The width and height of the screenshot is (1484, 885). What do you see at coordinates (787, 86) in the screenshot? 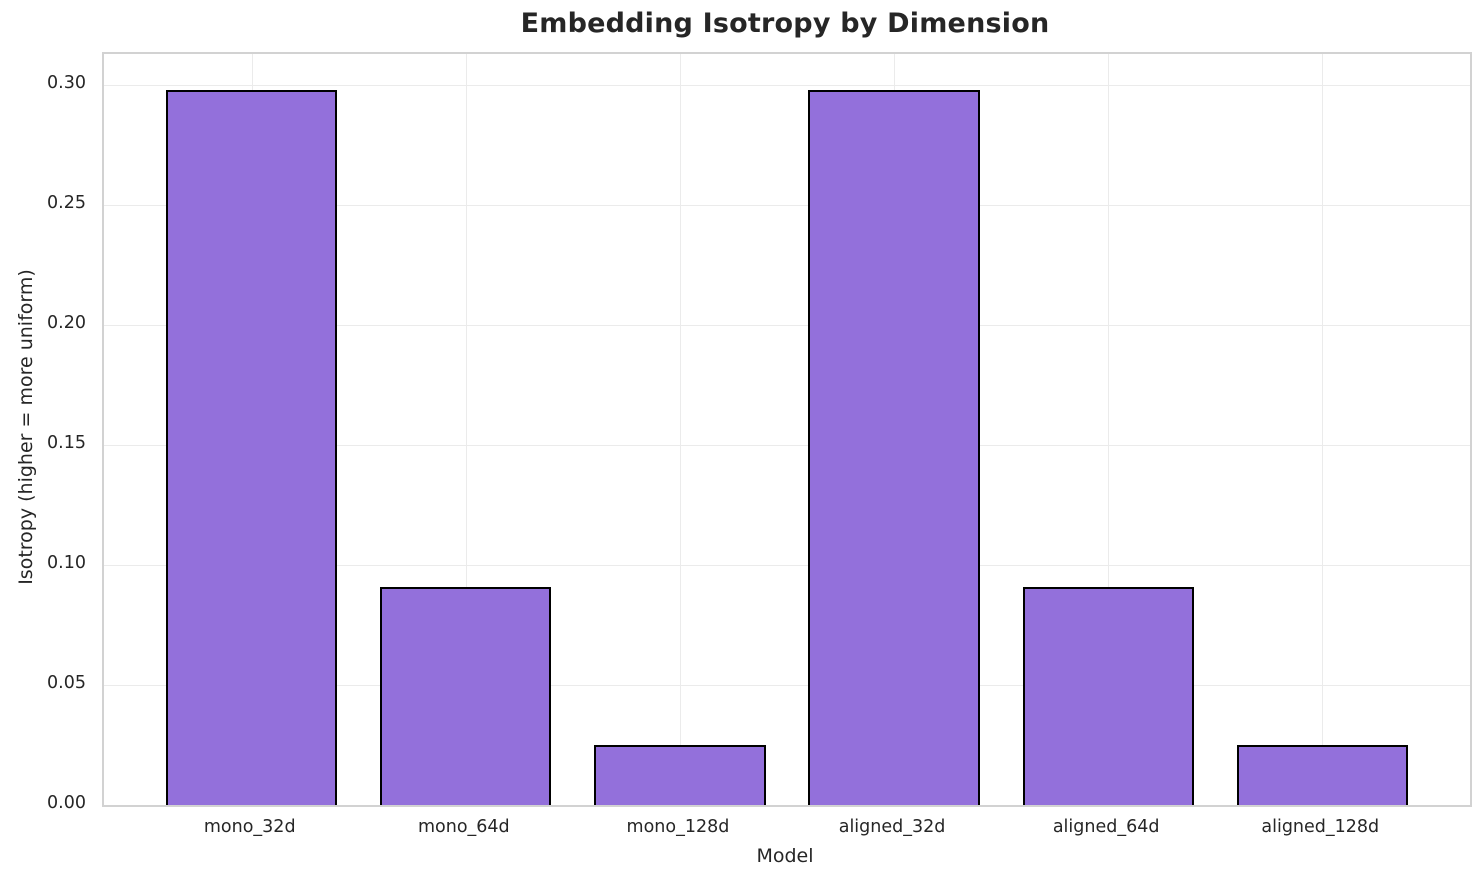
I see `h-gridline-0.30` at bounding box center [787, 86].